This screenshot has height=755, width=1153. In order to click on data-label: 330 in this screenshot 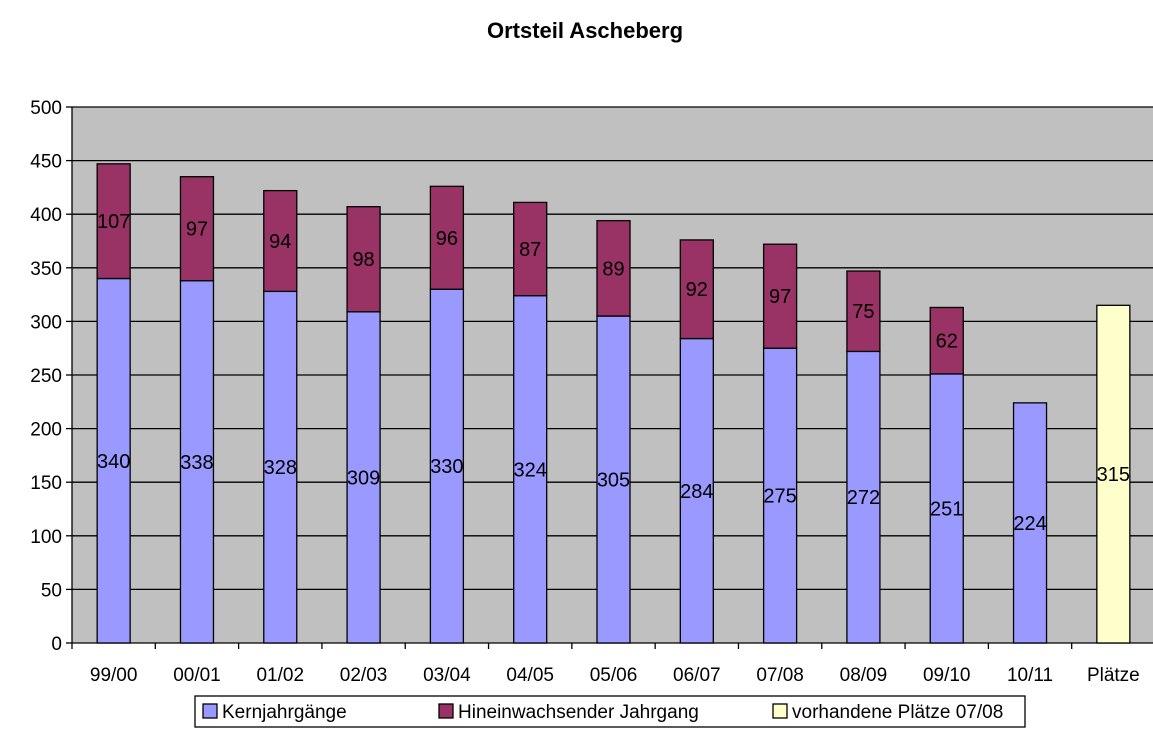, I will do `click(446, 467)`.